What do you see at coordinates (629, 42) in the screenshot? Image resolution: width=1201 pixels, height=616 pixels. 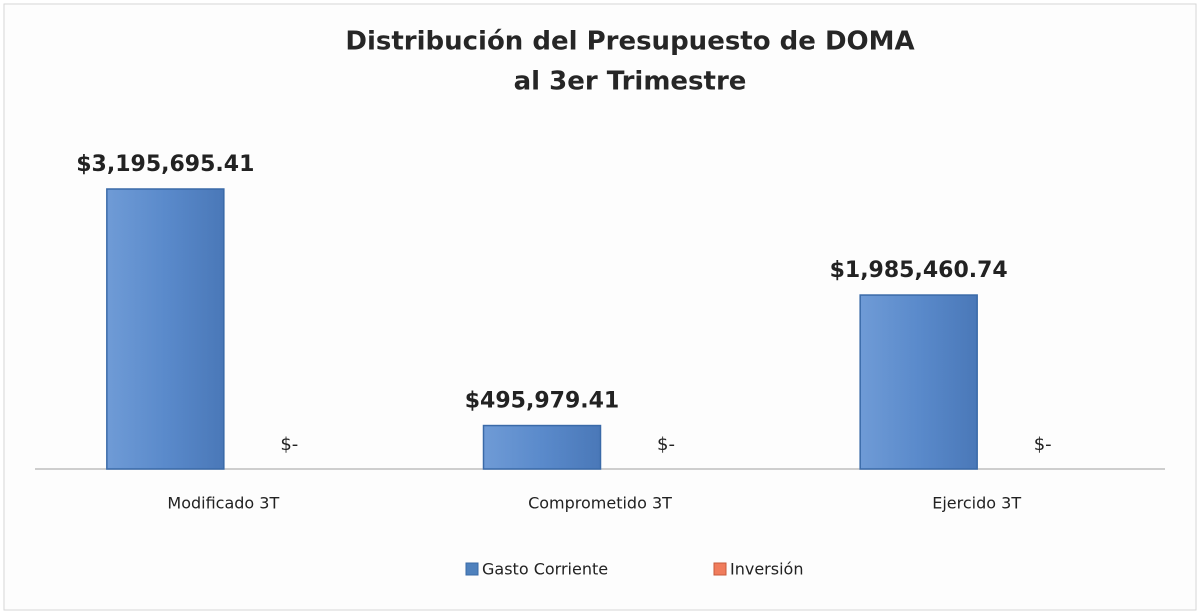 I see `chart-title: Distribución del Presupuesto de DOMA` at bounding box center [629, 42].